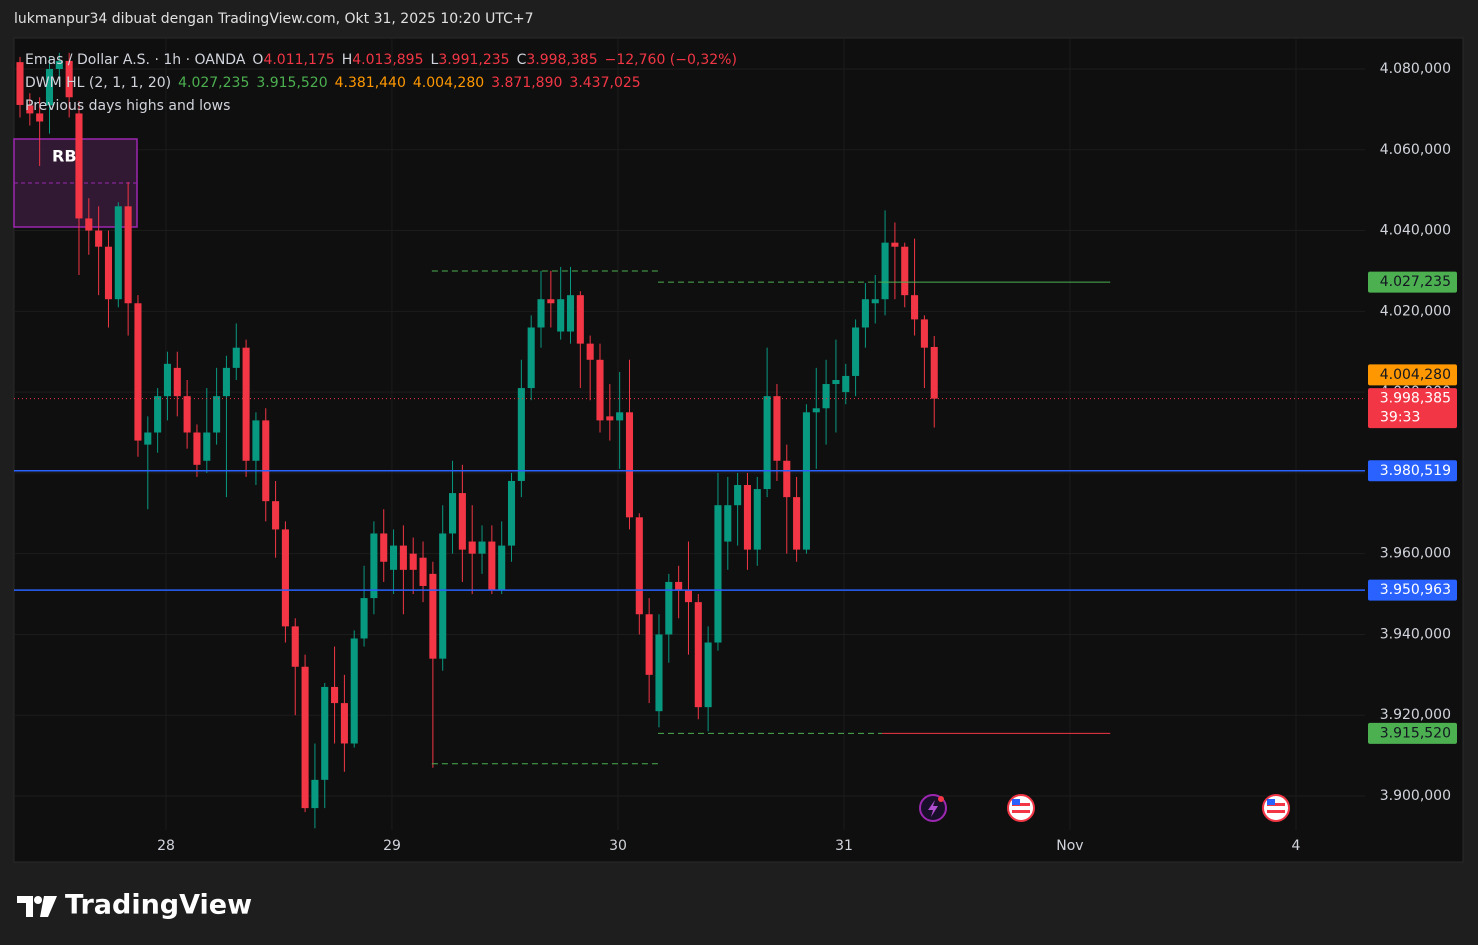 The width and height of the screenshot is (1478, 945). What do you see at coordinates (1415, 634) in the screenshot?
I see `y-tick-label: 3.940,000` at bounding box center [1415, 634].